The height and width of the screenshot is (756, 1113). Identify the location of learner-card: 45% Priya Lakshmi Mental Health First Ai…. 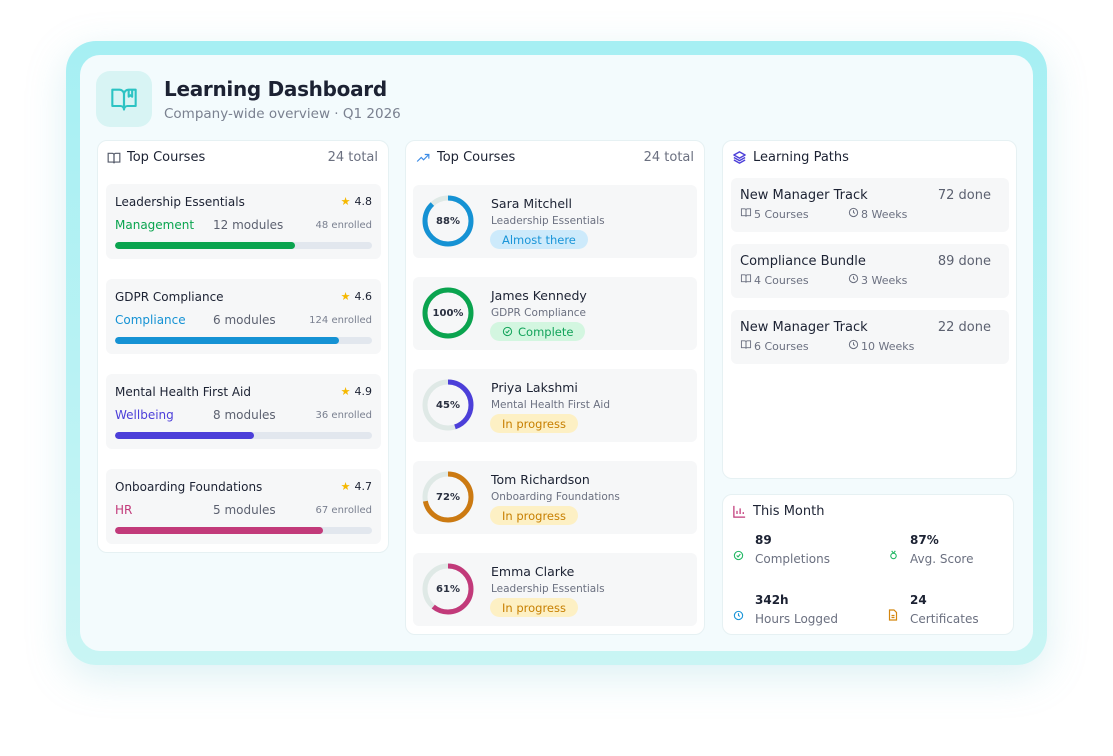
(555, 405).